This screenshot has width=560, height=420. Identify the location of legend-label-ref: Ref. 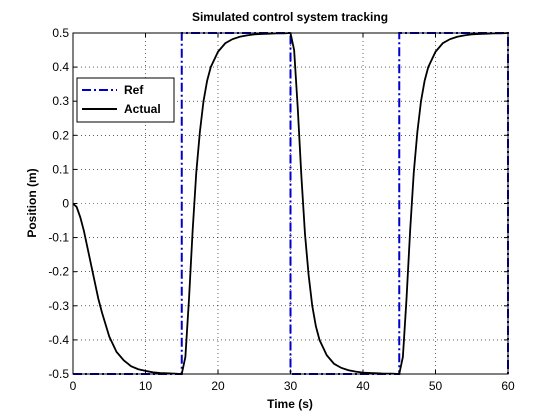
(134, 90).